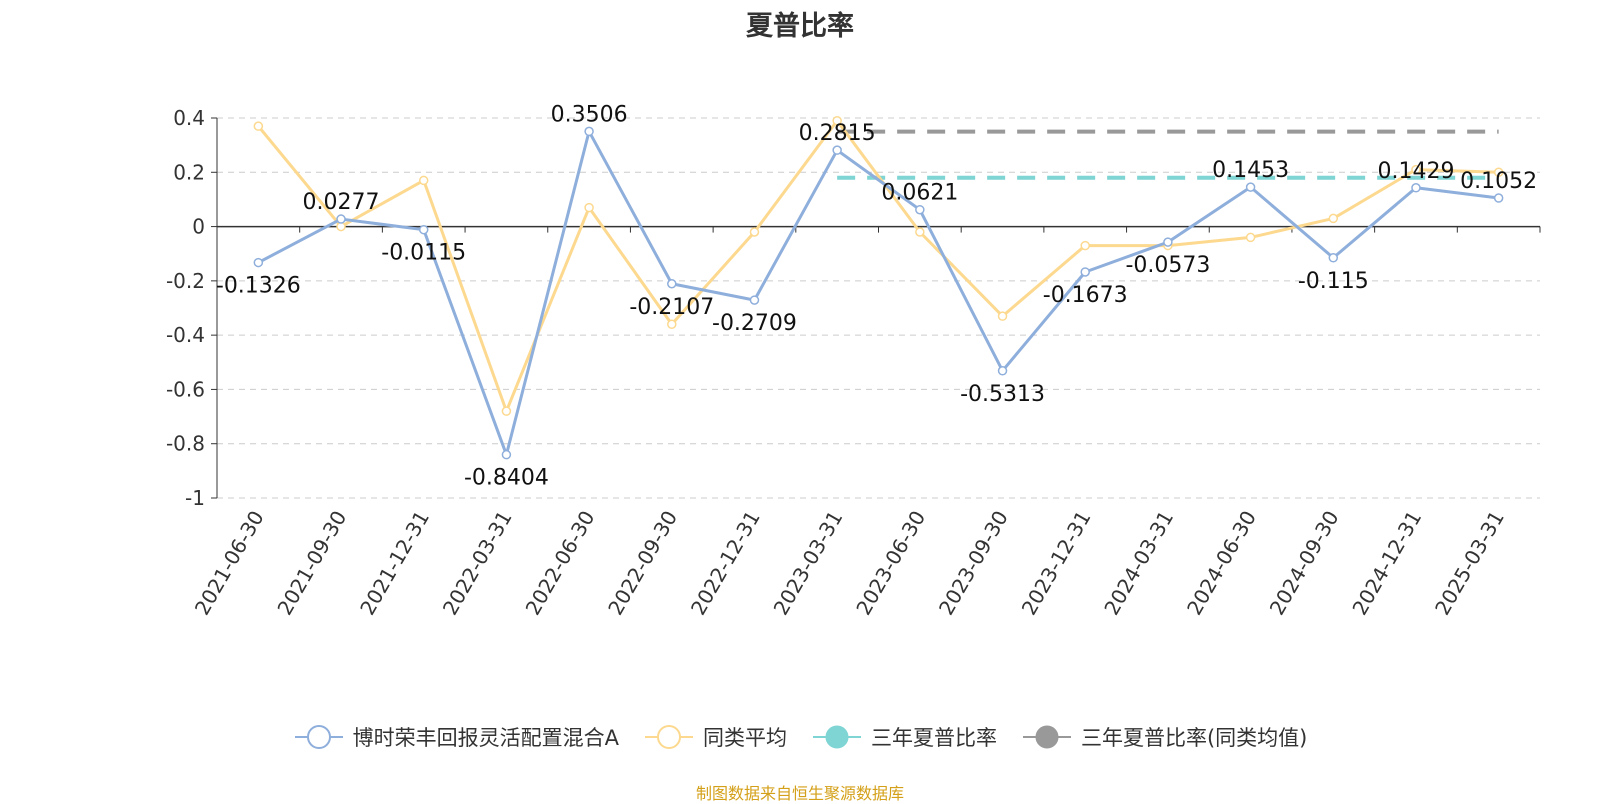 This screenshot has width=1600, height=804. I want to click on data-label: 0.1052, so click(1498, 181).